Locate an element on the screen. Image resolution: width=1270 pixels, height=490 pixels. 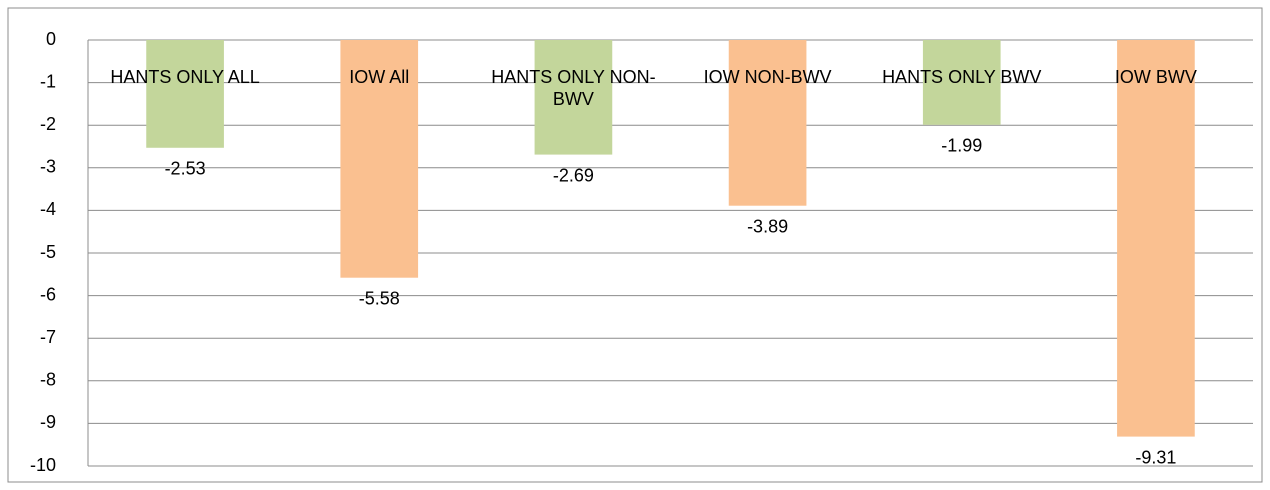
y-tick-label: -1 is located at coordinates (48, 81).